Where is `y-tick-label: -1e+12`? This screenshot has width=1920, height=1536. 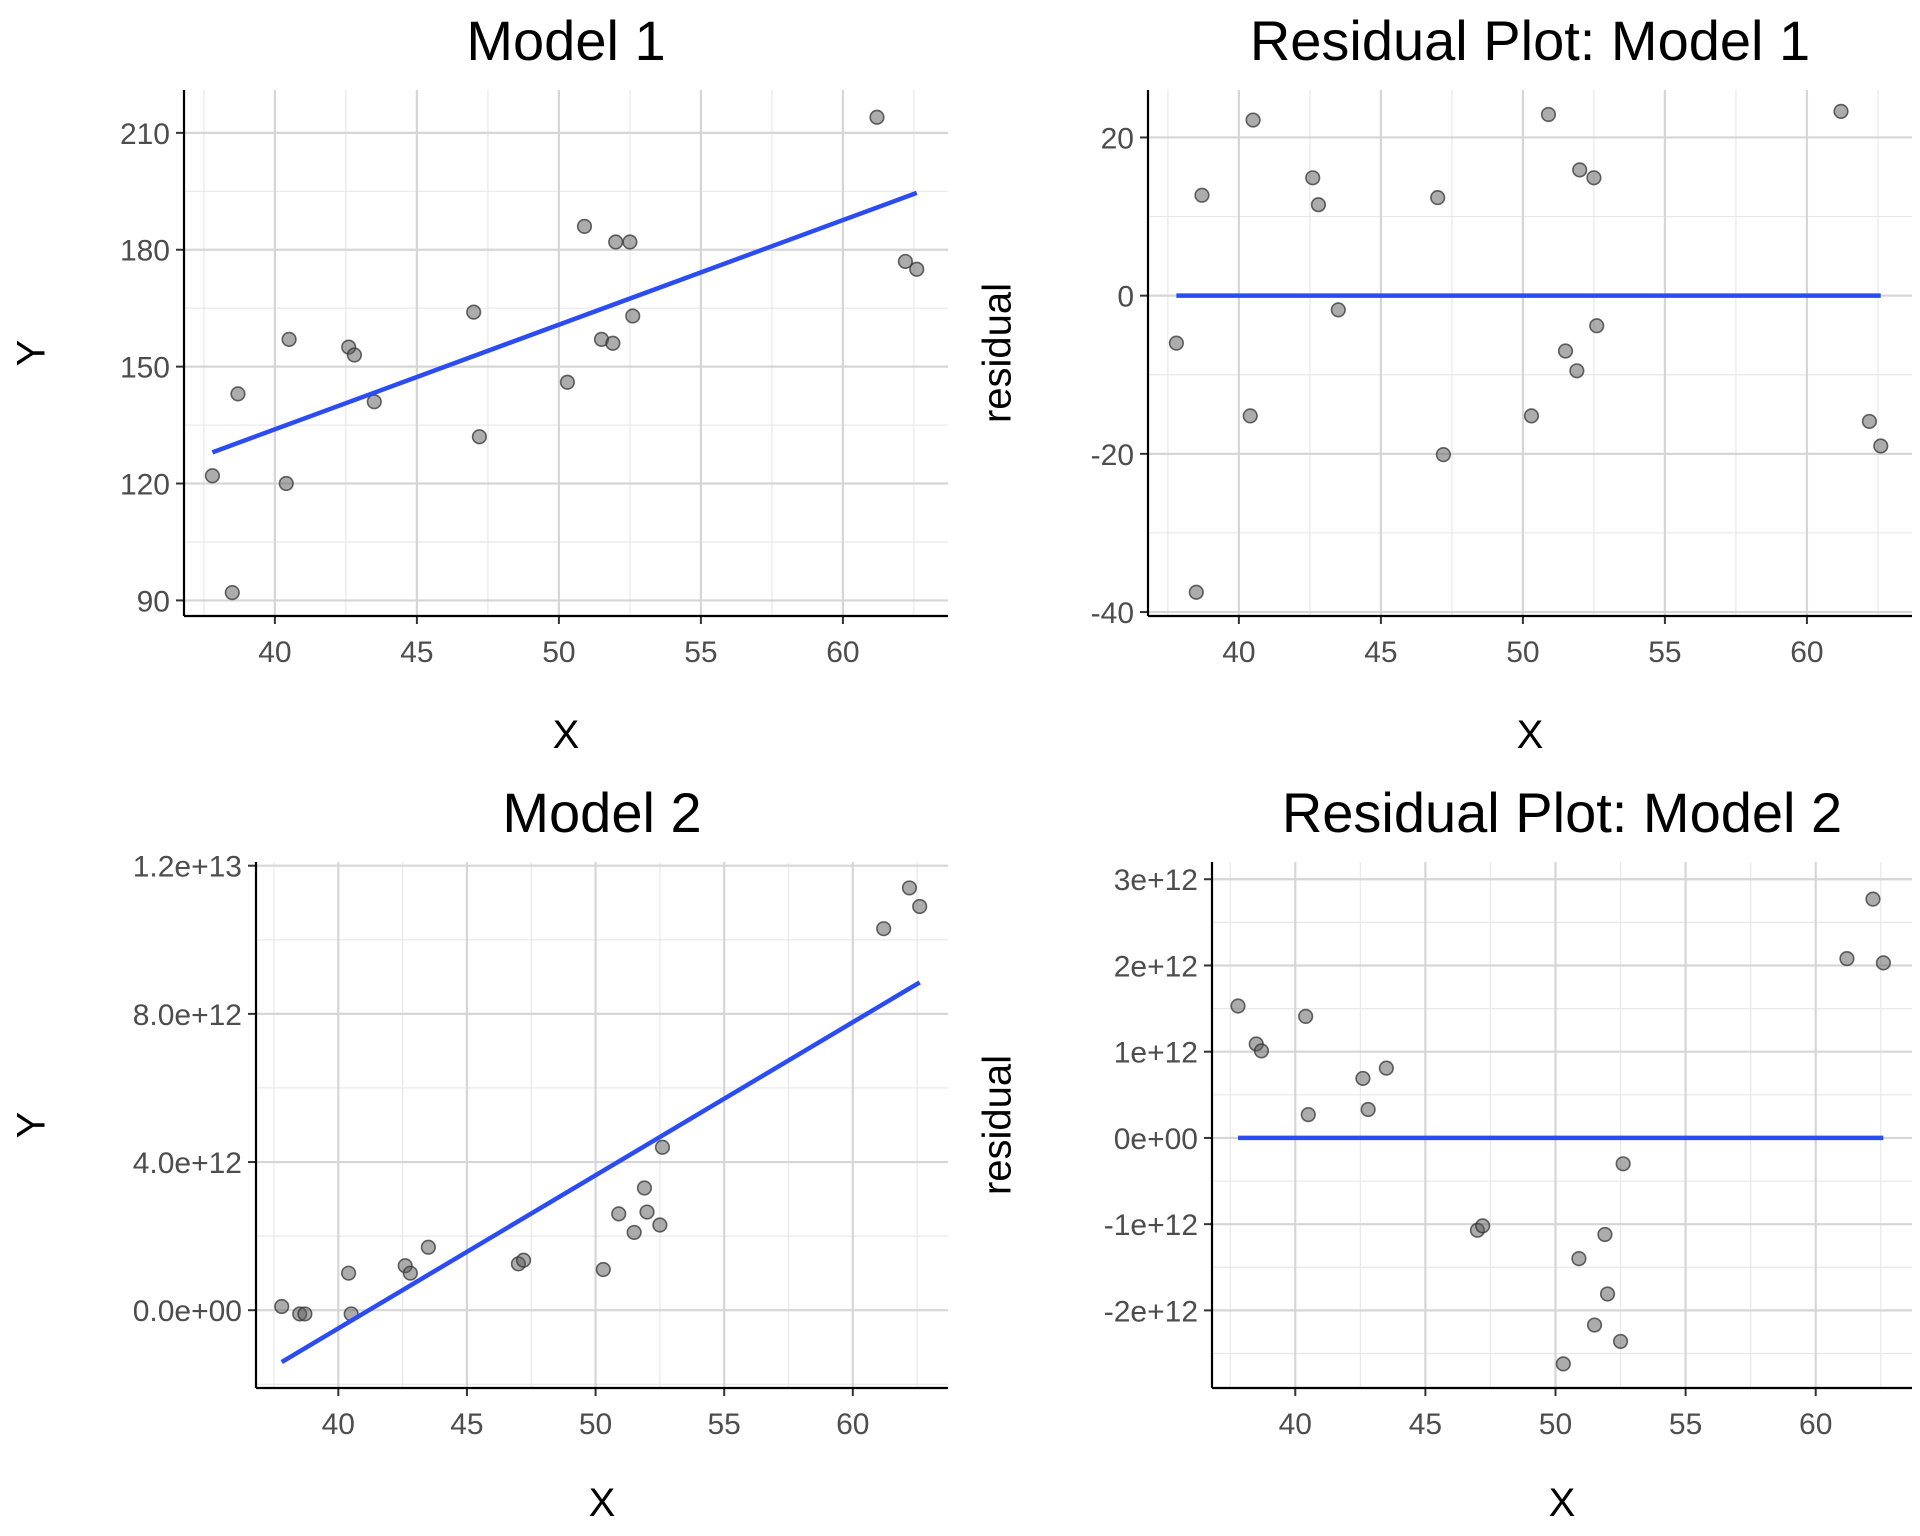 y-tick-label: -1e+12 is located at coordinates (1151, 1225).